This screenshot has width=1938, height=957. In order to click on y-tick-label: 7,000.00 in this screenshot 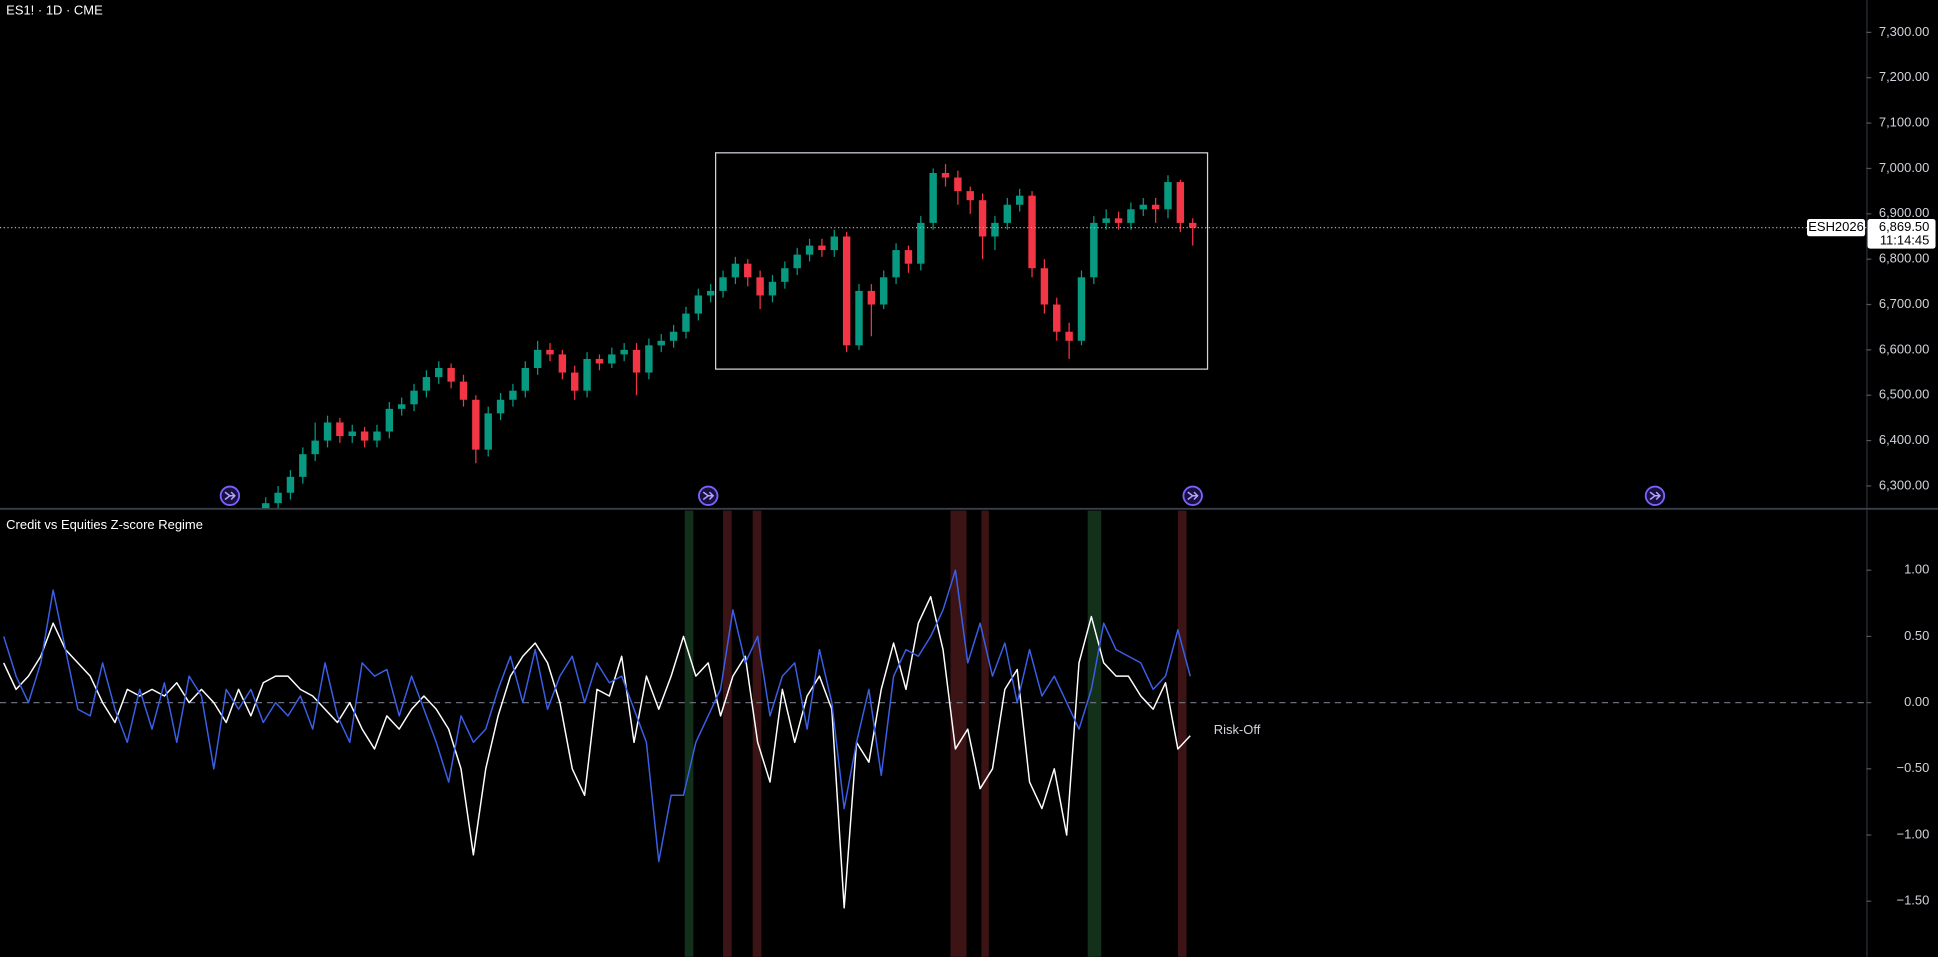, I will do `click(1904, 167)`.